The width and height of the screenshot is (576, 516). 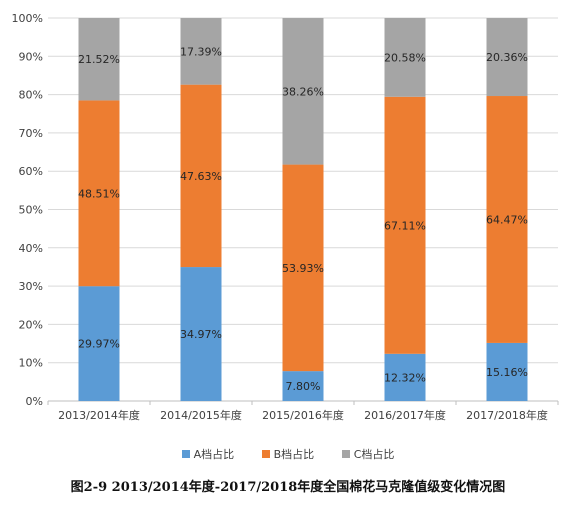 I want to click on data-label: 29.97%, so click(x=99, y=344).